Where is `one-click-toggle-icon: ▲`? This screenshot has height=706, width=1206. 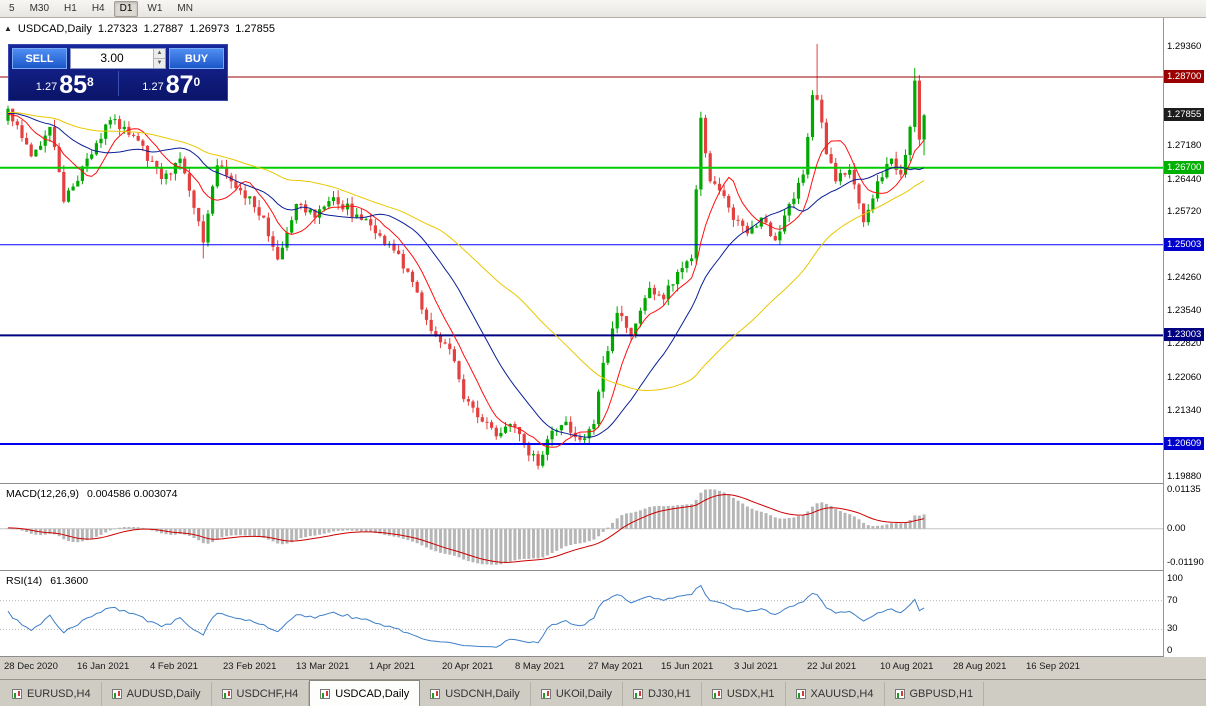
one-click-toggle-icon: ▲ is located at coordinates (8, 28).